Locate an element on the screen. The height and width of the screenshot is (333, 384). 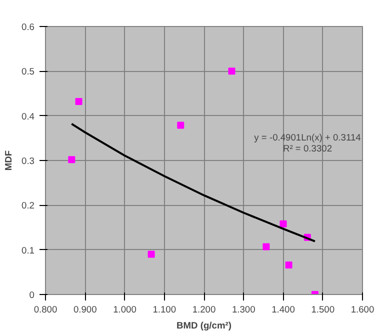
y-tick-label: 0.6 is located at coordinates (28, 27).